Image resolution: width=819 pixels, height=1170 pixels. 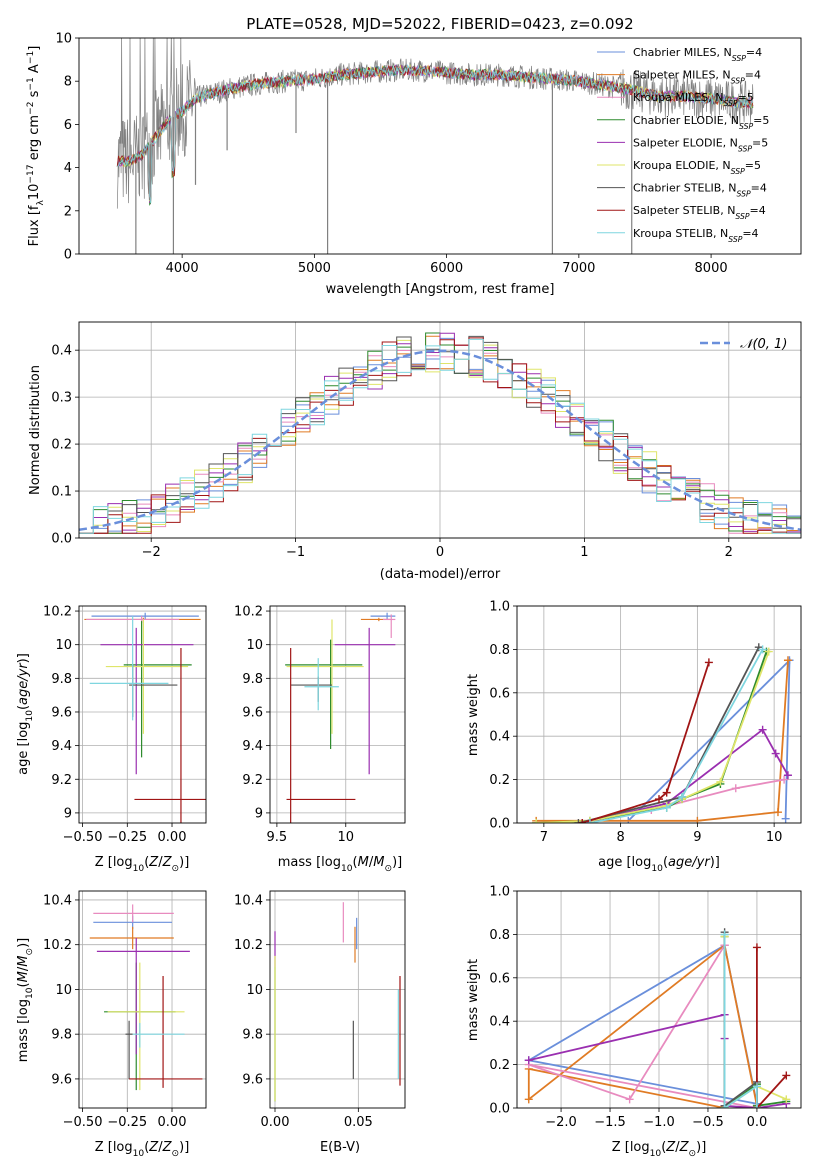 What do you see at coordinates (499, 935) in the screenshot?
I see `y-tick-label: 0.8` at bounding box center [499, 935].